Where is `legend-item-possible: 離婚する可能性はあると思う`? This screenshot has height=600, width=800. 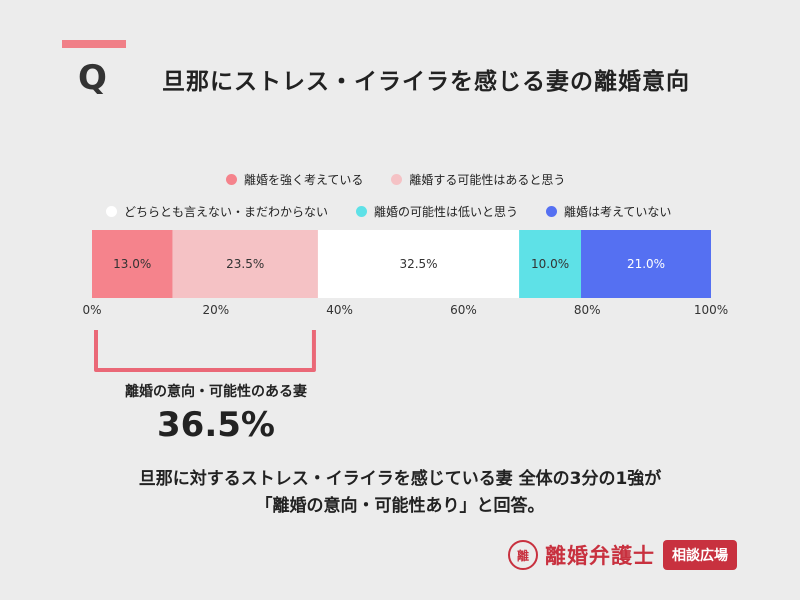 legend-item-possible: 離婚する可能性はあると思う is located at coordinates (478, 179).